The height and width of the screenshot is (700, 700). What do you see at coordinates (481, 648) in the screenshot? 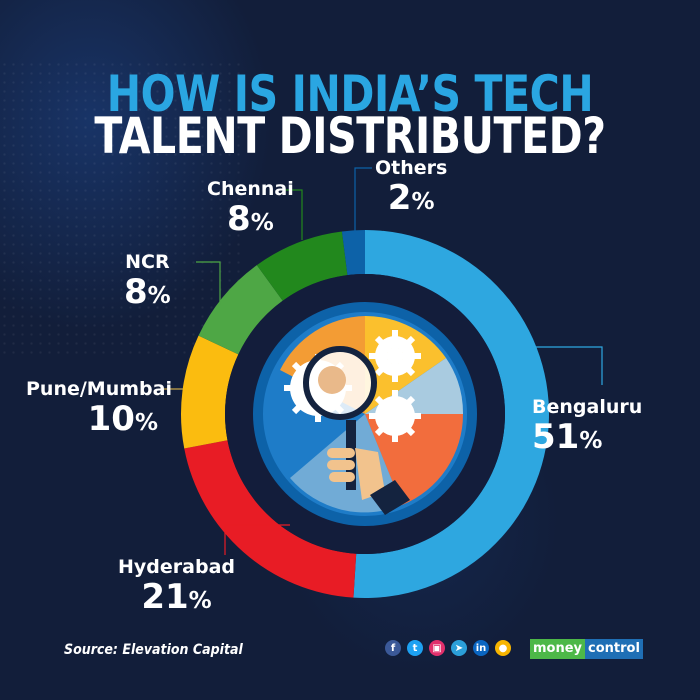
I see `linkedin-icon: in` at bounding box center [481, 648].